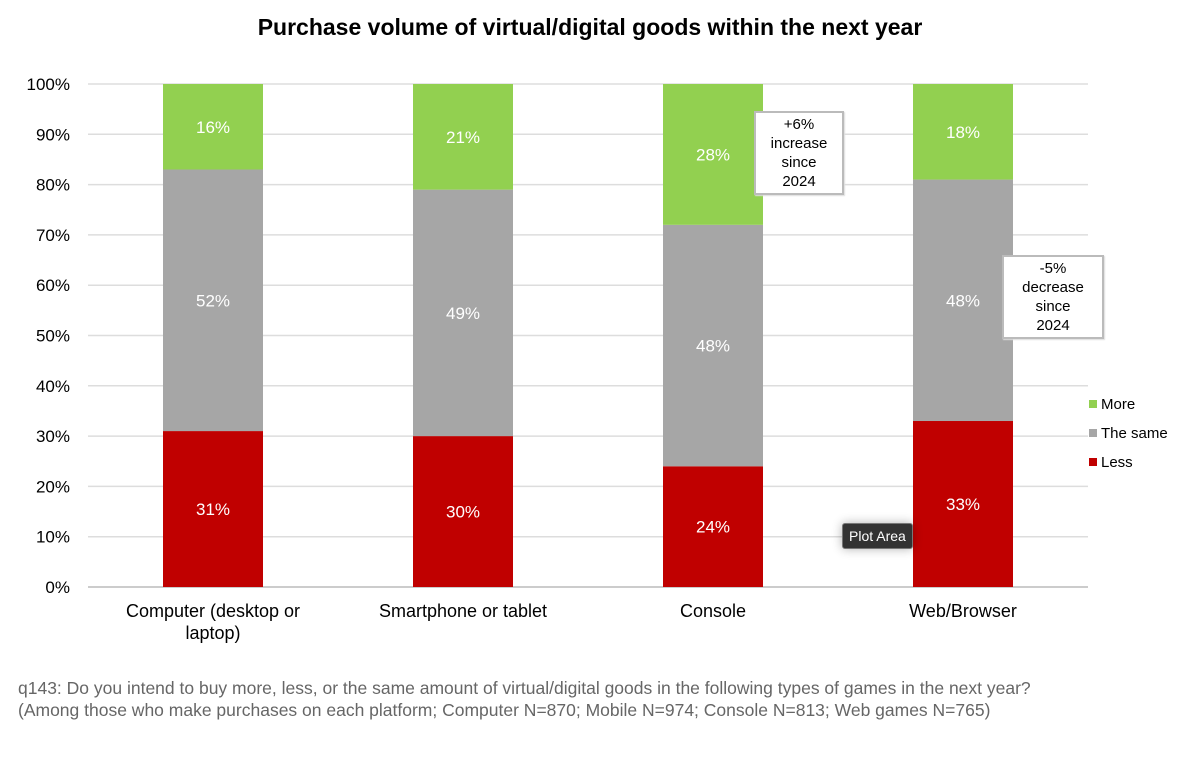  Describe the element at coordinates (212, 633) in the screenshot. I see `x-tick-label: laptop)` at that location.